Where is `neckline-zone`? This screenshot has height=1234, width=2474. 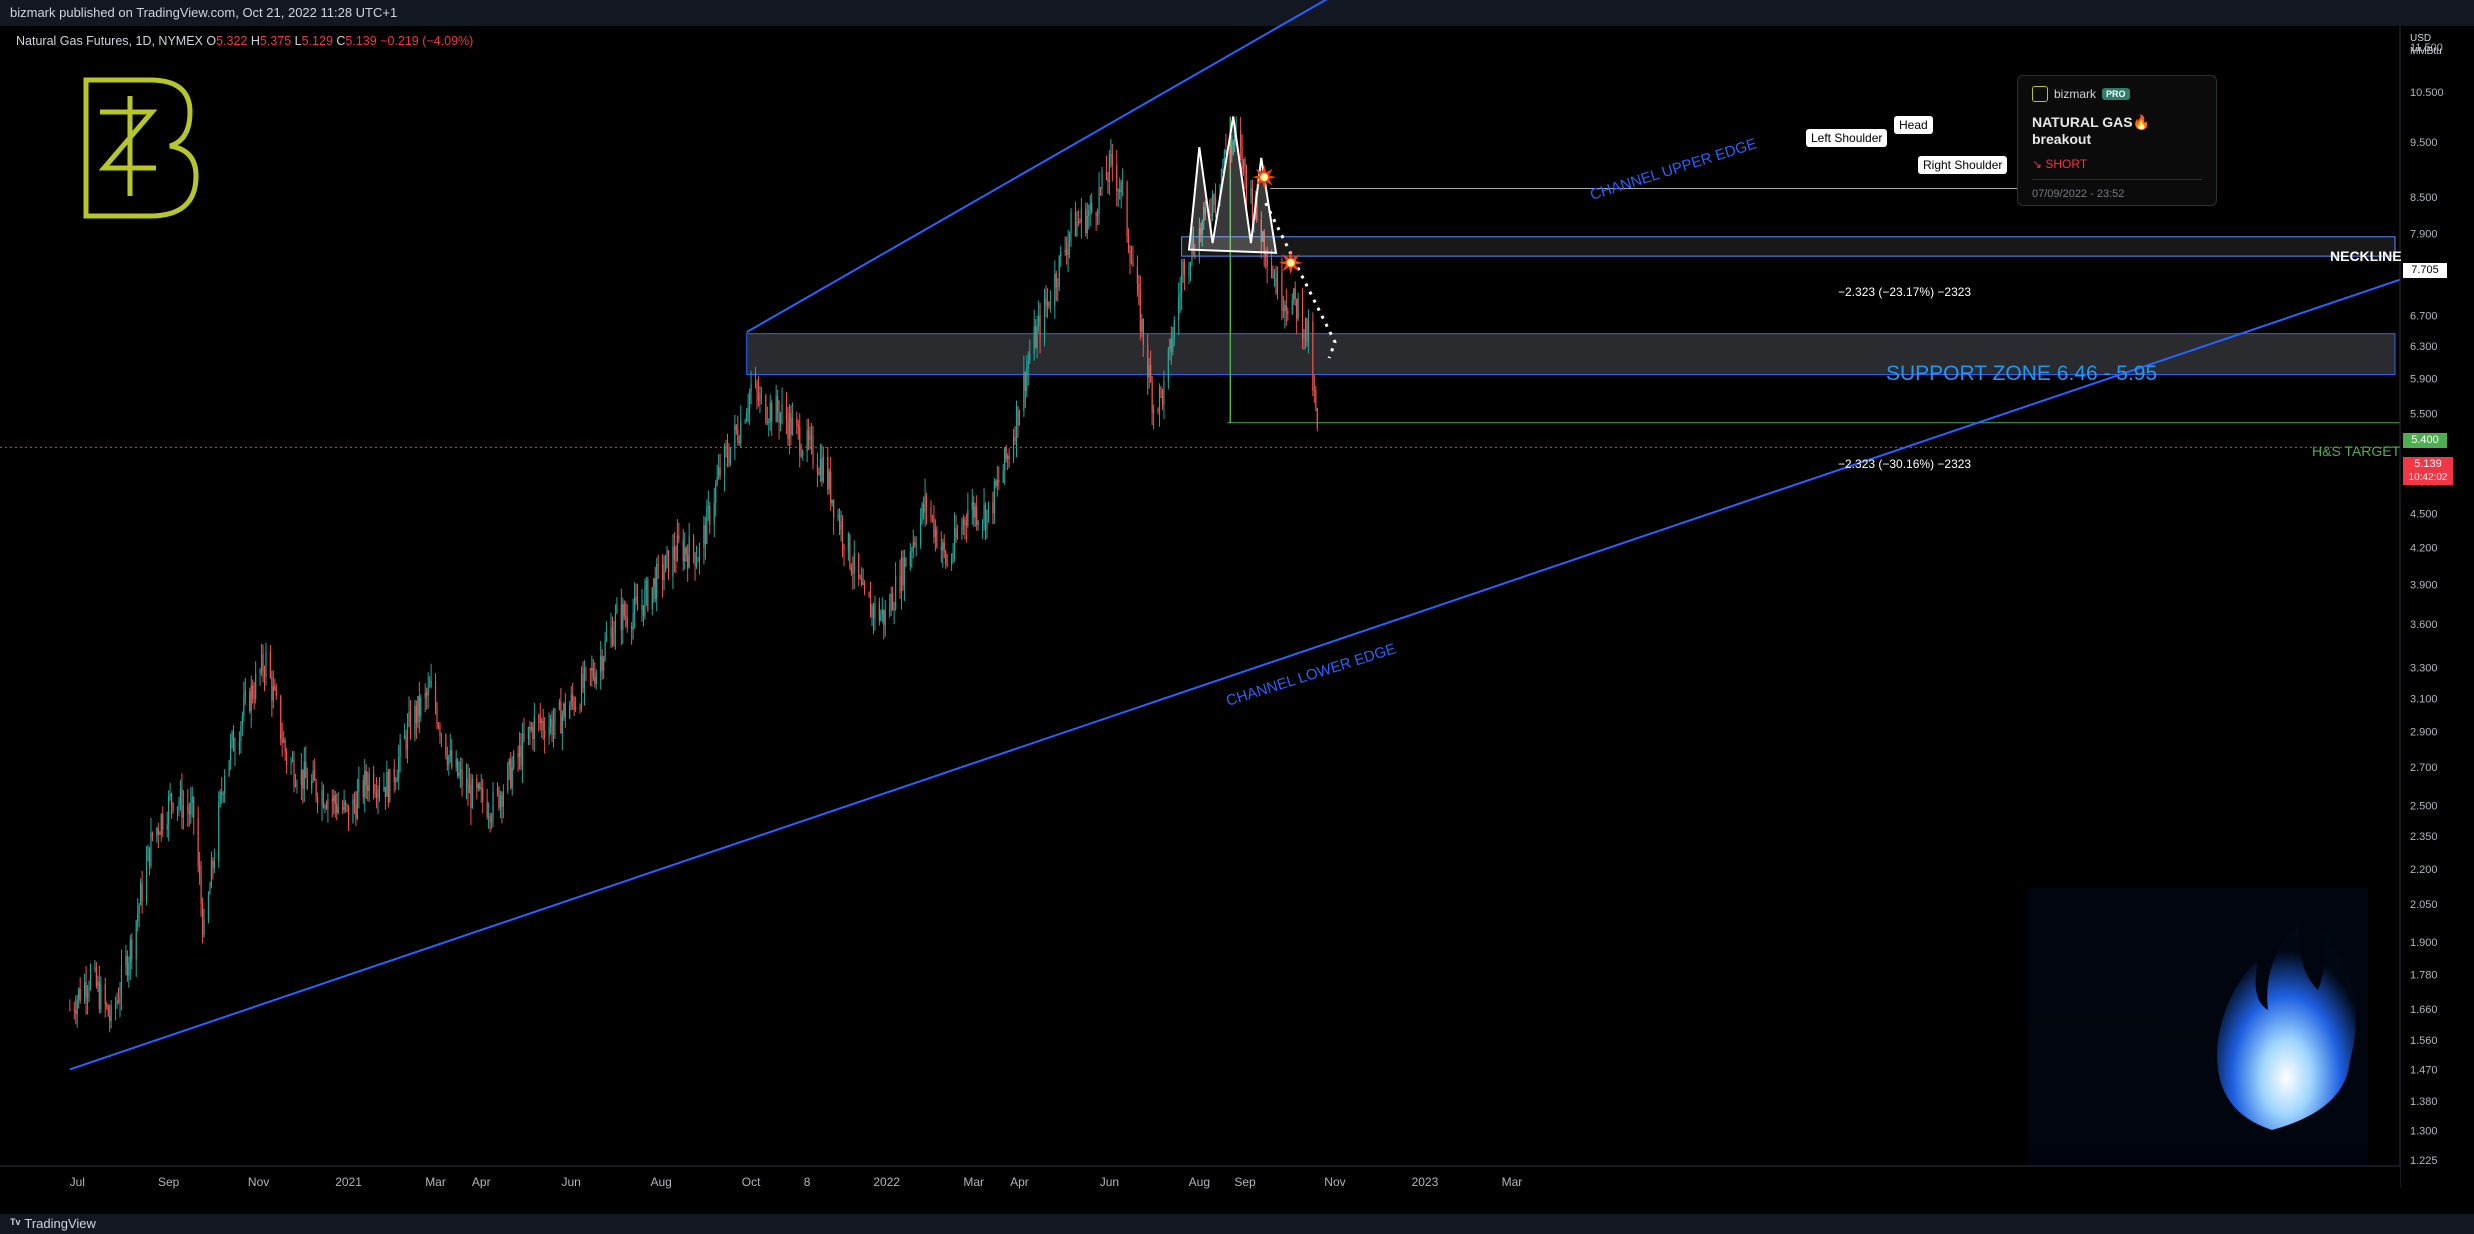 neckline-zone is located at coordinates (1788, 246).